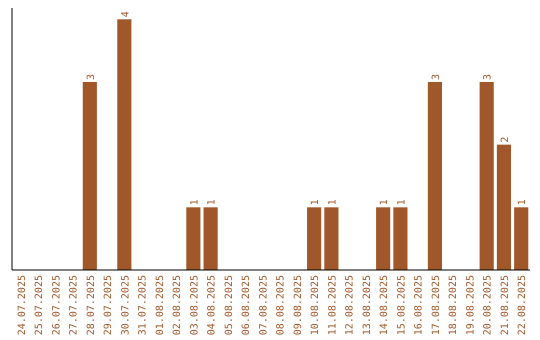  I want to click on x-tick-label: 02.08.2025, so click(178, 305).